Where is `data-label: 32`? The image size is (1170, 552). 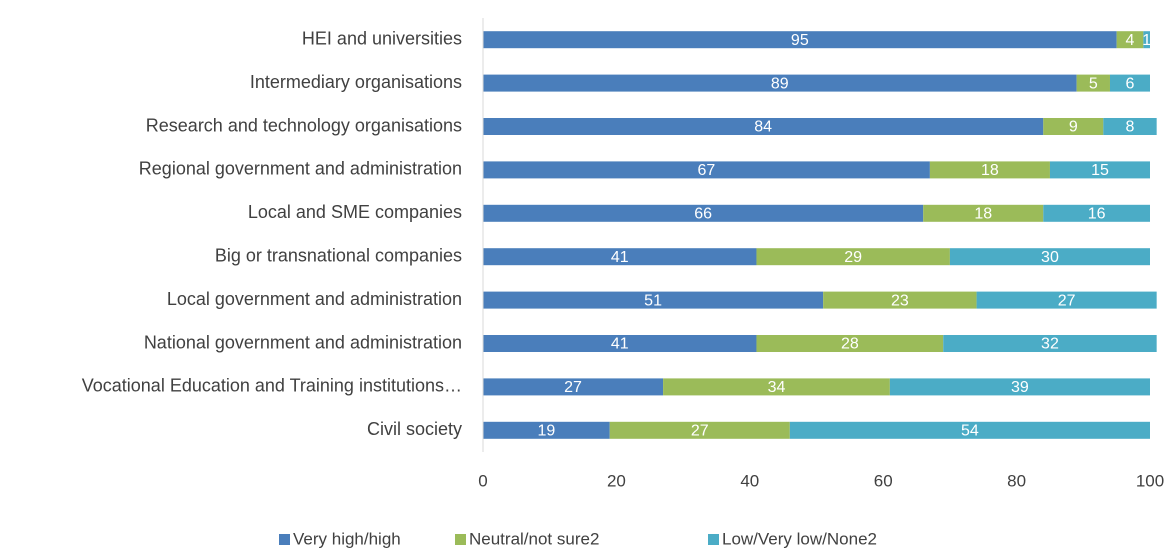 data-label: 32 is located at coordinates (1050, 344).